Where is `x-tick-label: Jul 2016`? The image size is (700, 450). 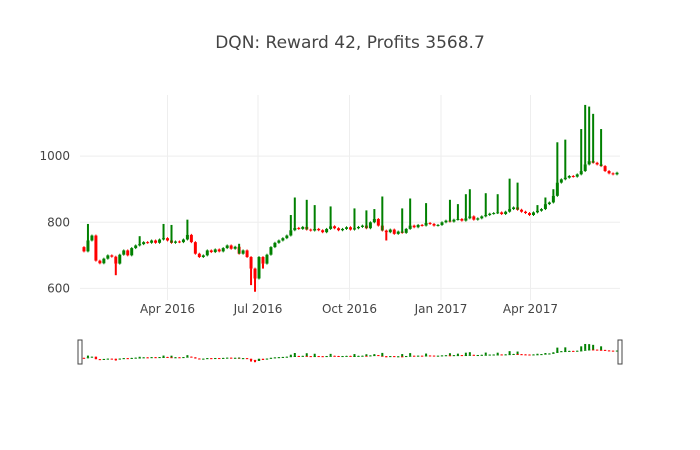 x-tick-label: Jul 2016 is located at coordinates (258, 309).